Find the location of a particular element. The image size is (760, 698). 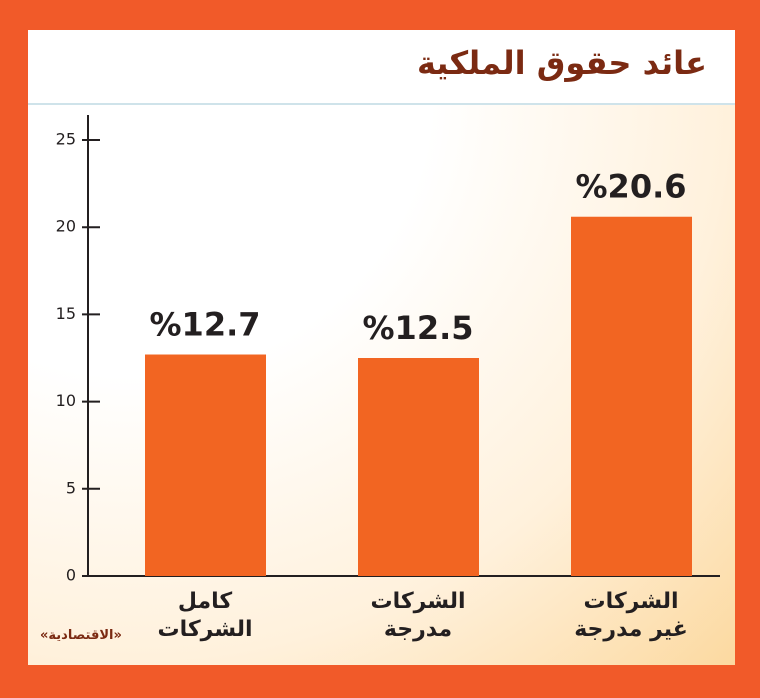

y-tick-label: 0 is located at coordinates (71, 575).